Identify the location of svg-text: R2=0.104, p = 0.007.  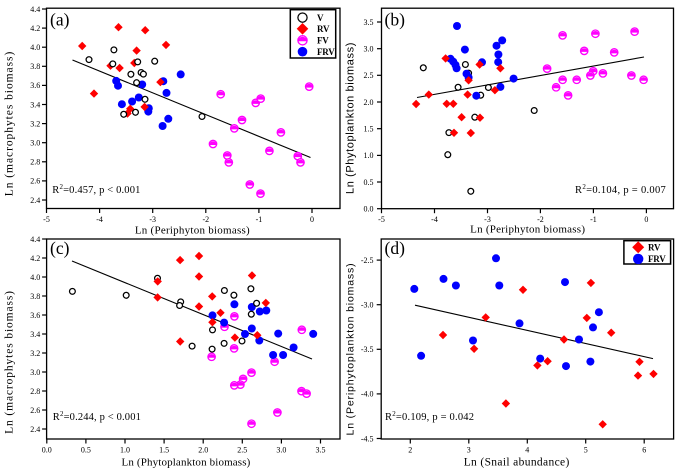
(620, 189).